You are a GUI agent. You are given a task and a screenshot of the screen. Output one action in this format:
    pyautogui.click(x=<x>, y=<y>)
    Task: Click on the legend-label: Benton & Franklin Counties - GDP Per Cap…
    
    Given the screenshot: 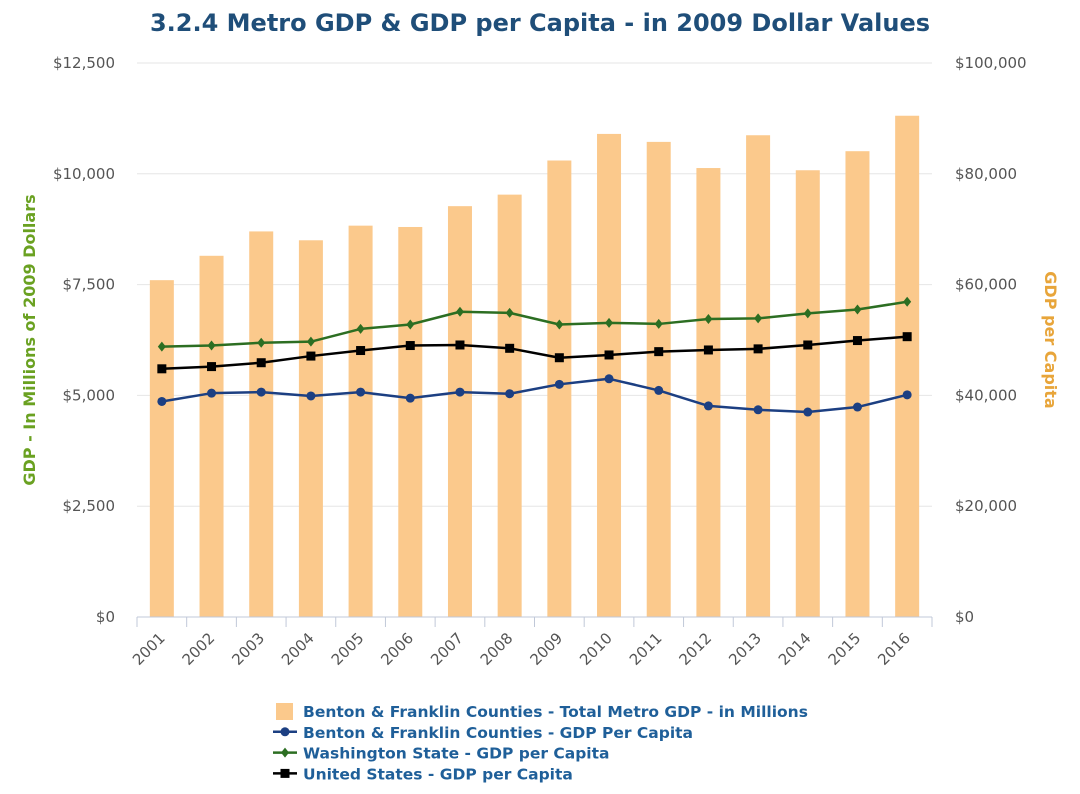 What is the action you would take?
    pyautogui.click(x=498, y=733)
    